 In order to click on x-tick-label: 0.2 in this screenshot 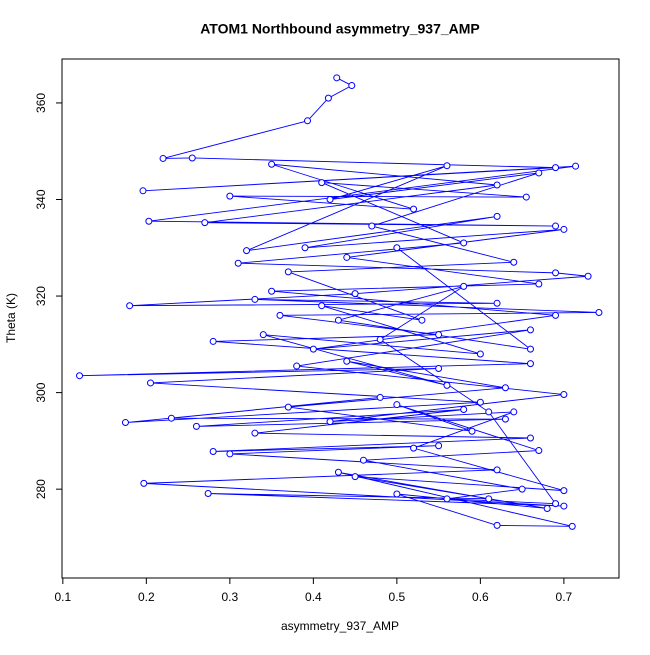, I will do `click(146, 597)`.